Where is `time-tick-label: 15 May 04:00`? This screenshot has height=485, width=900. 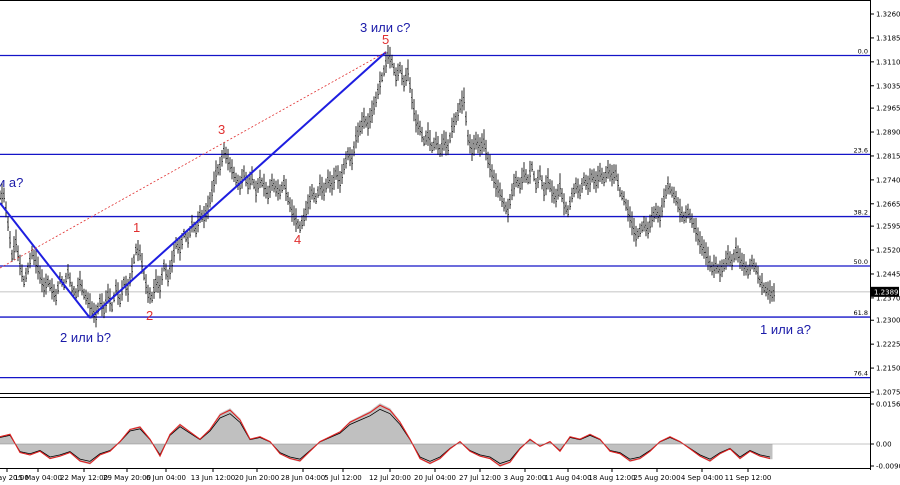 time-tick-label: 15 May 04:00 is located at coordinates (38, 478).